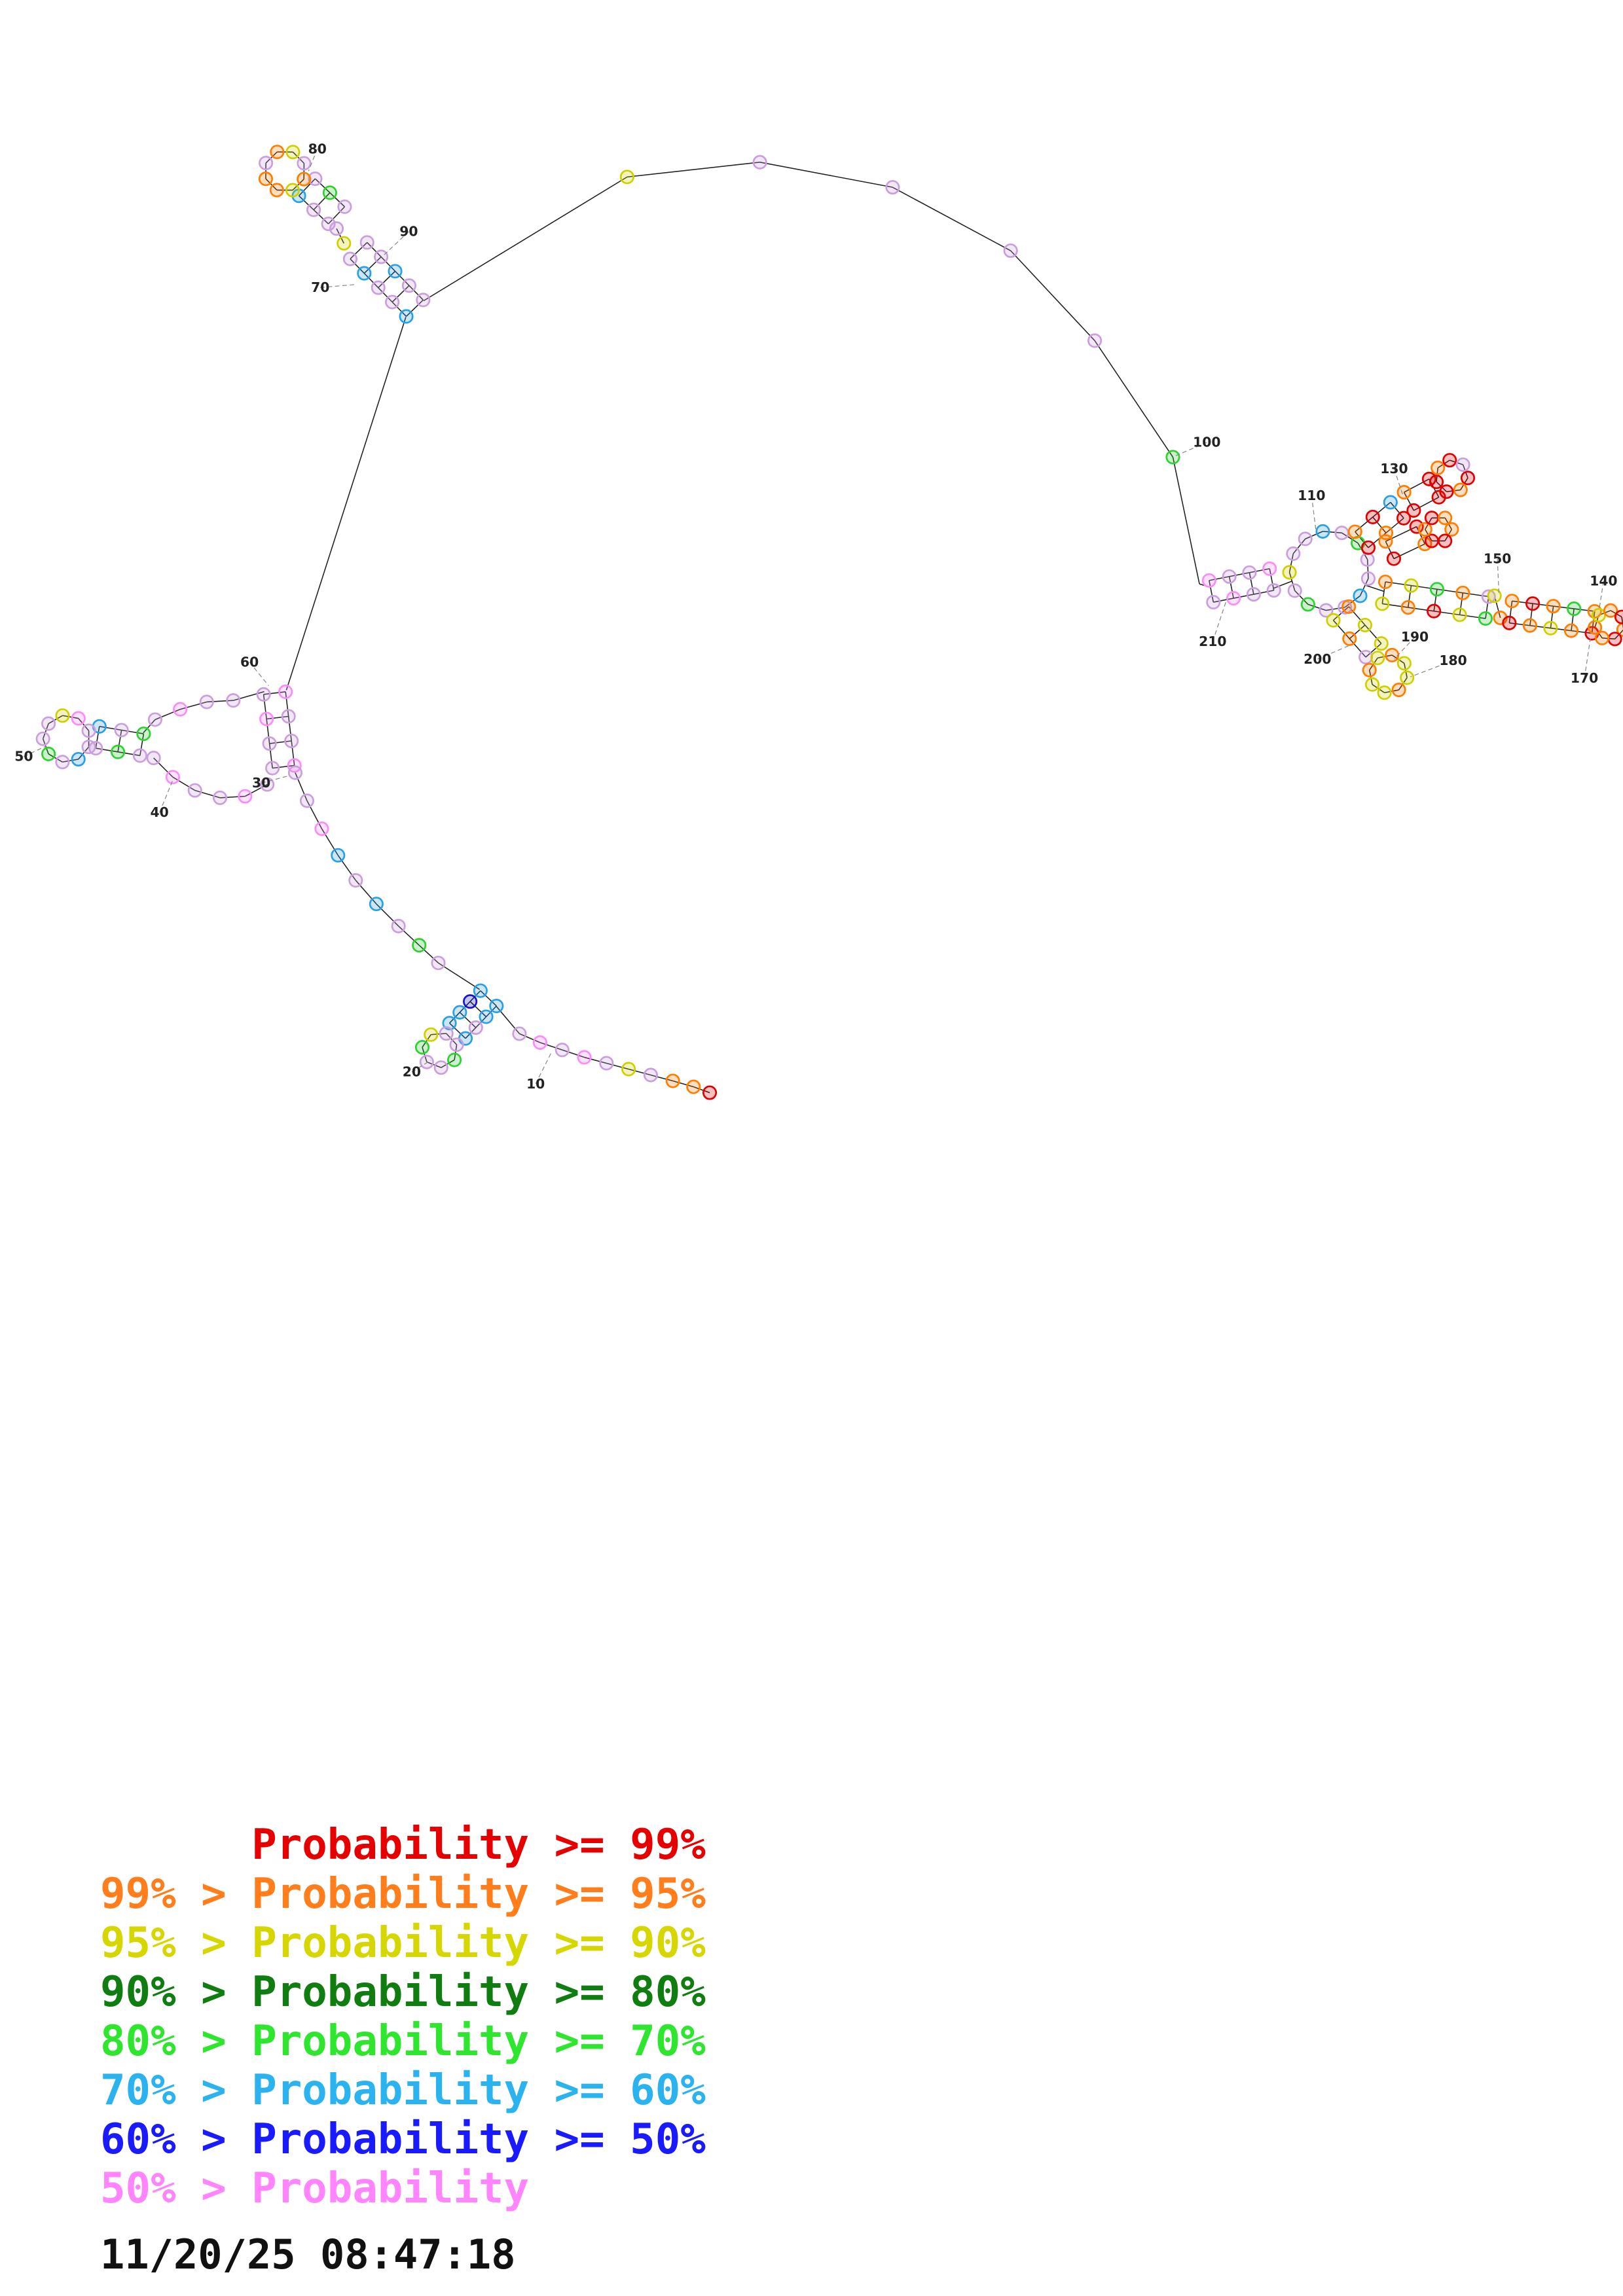 Image resolution: width=1623 pixels, height=2296 pixels. I want to click on position-label: 20, so click(412, 1072).